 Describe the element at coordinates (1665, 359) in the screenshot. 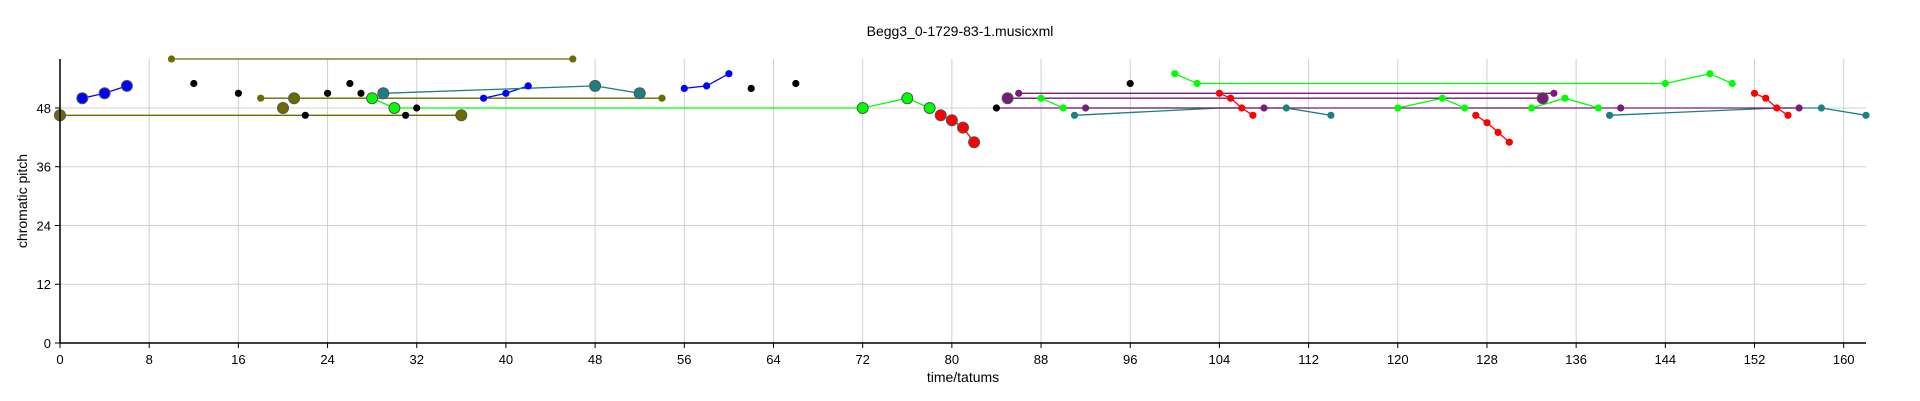

I see `x-tick-label: 144` at that location.